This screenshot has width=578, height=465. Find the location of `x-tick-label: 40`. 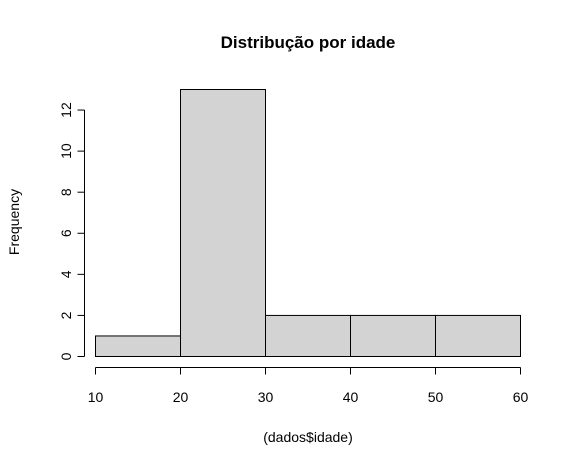

x-tick-label: 40 is located at coordinates (351, 397).